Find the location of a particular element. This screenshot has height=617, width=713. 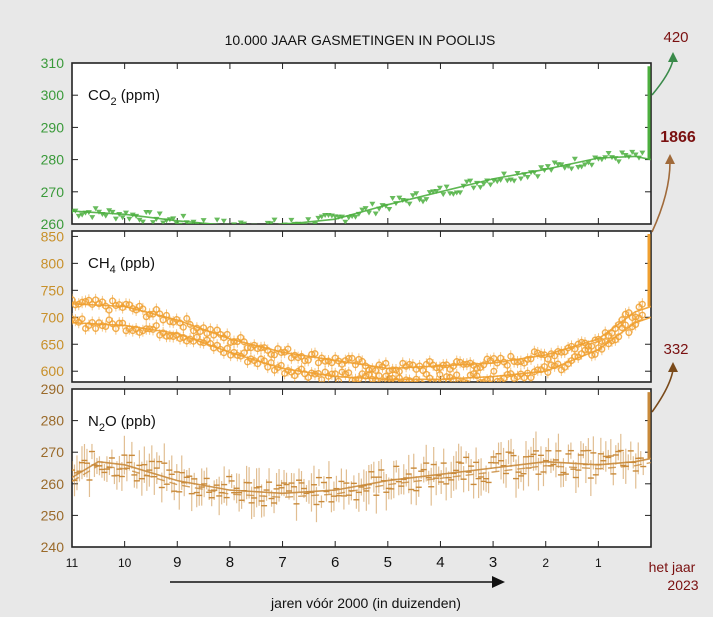

x-axis-label: jaren vóór 2000 (in duizenden) is located at coordinates (365, 603).